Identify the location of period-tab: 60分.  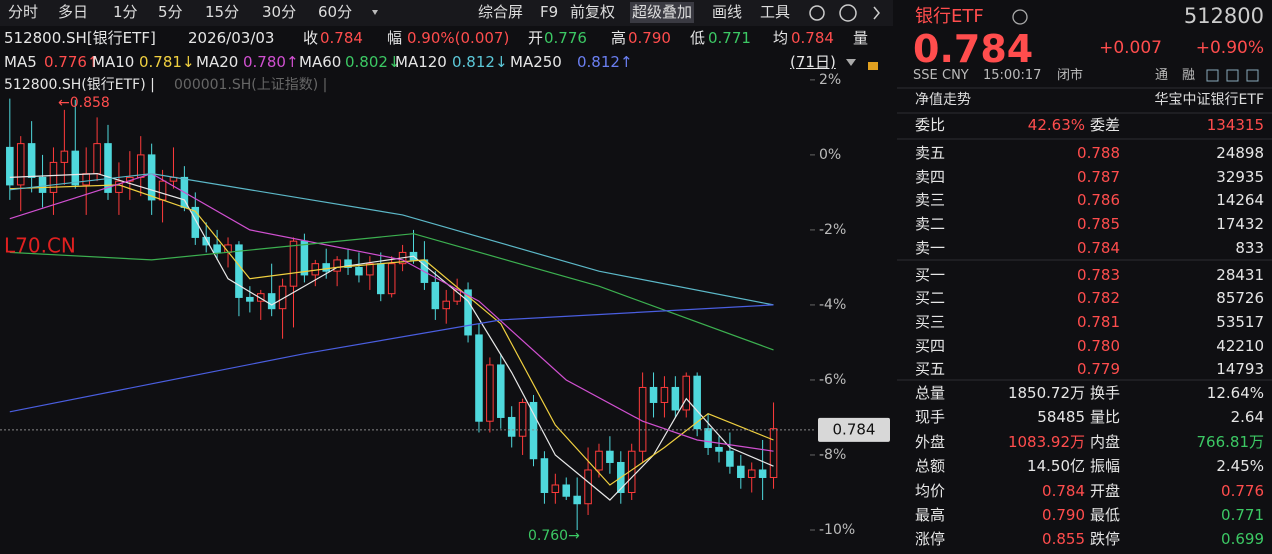
(335, 12).